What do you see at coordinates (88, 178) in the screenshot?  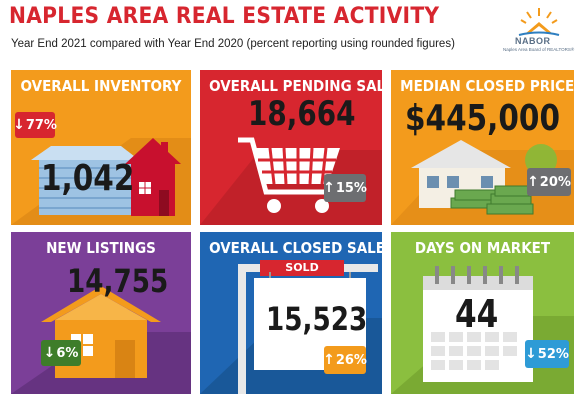 I see `inventory-value: 1,042` at bounding box center [88, 178].